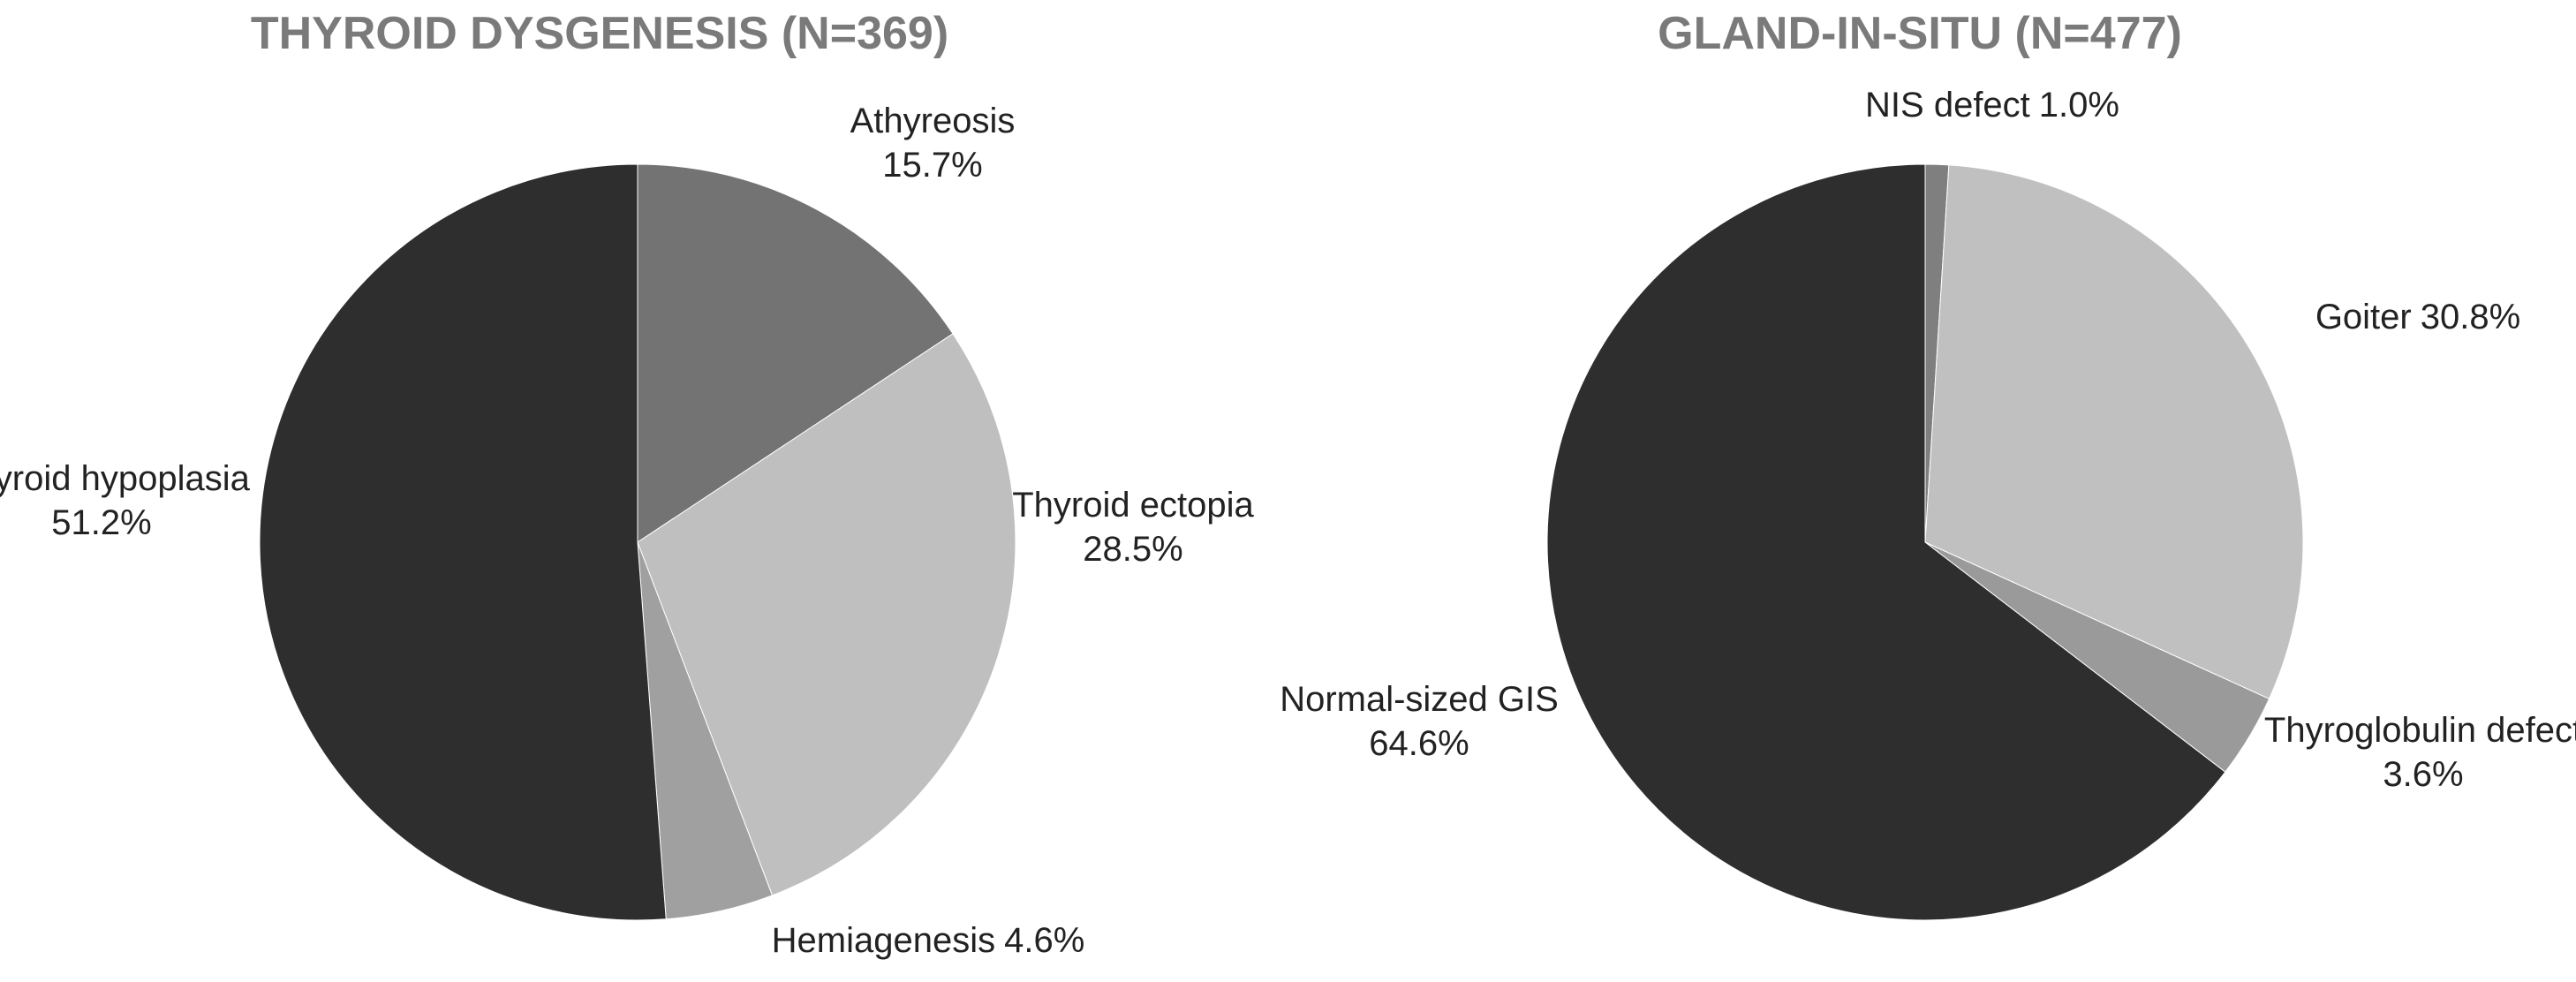 The width and height of the screenshot is (2576, 982). I want to click on slice-label: Hemiagenesis 4.6%, so click(928, 940).